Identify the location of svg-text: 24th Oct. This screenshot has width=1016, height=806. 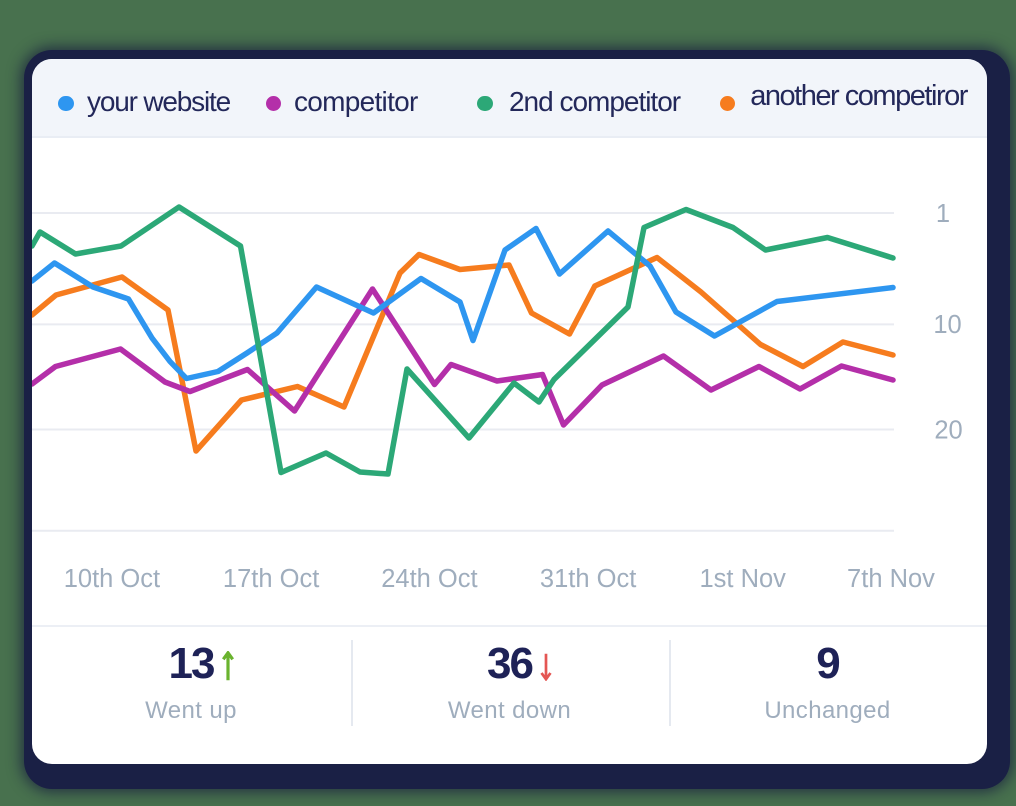
(429, 579).